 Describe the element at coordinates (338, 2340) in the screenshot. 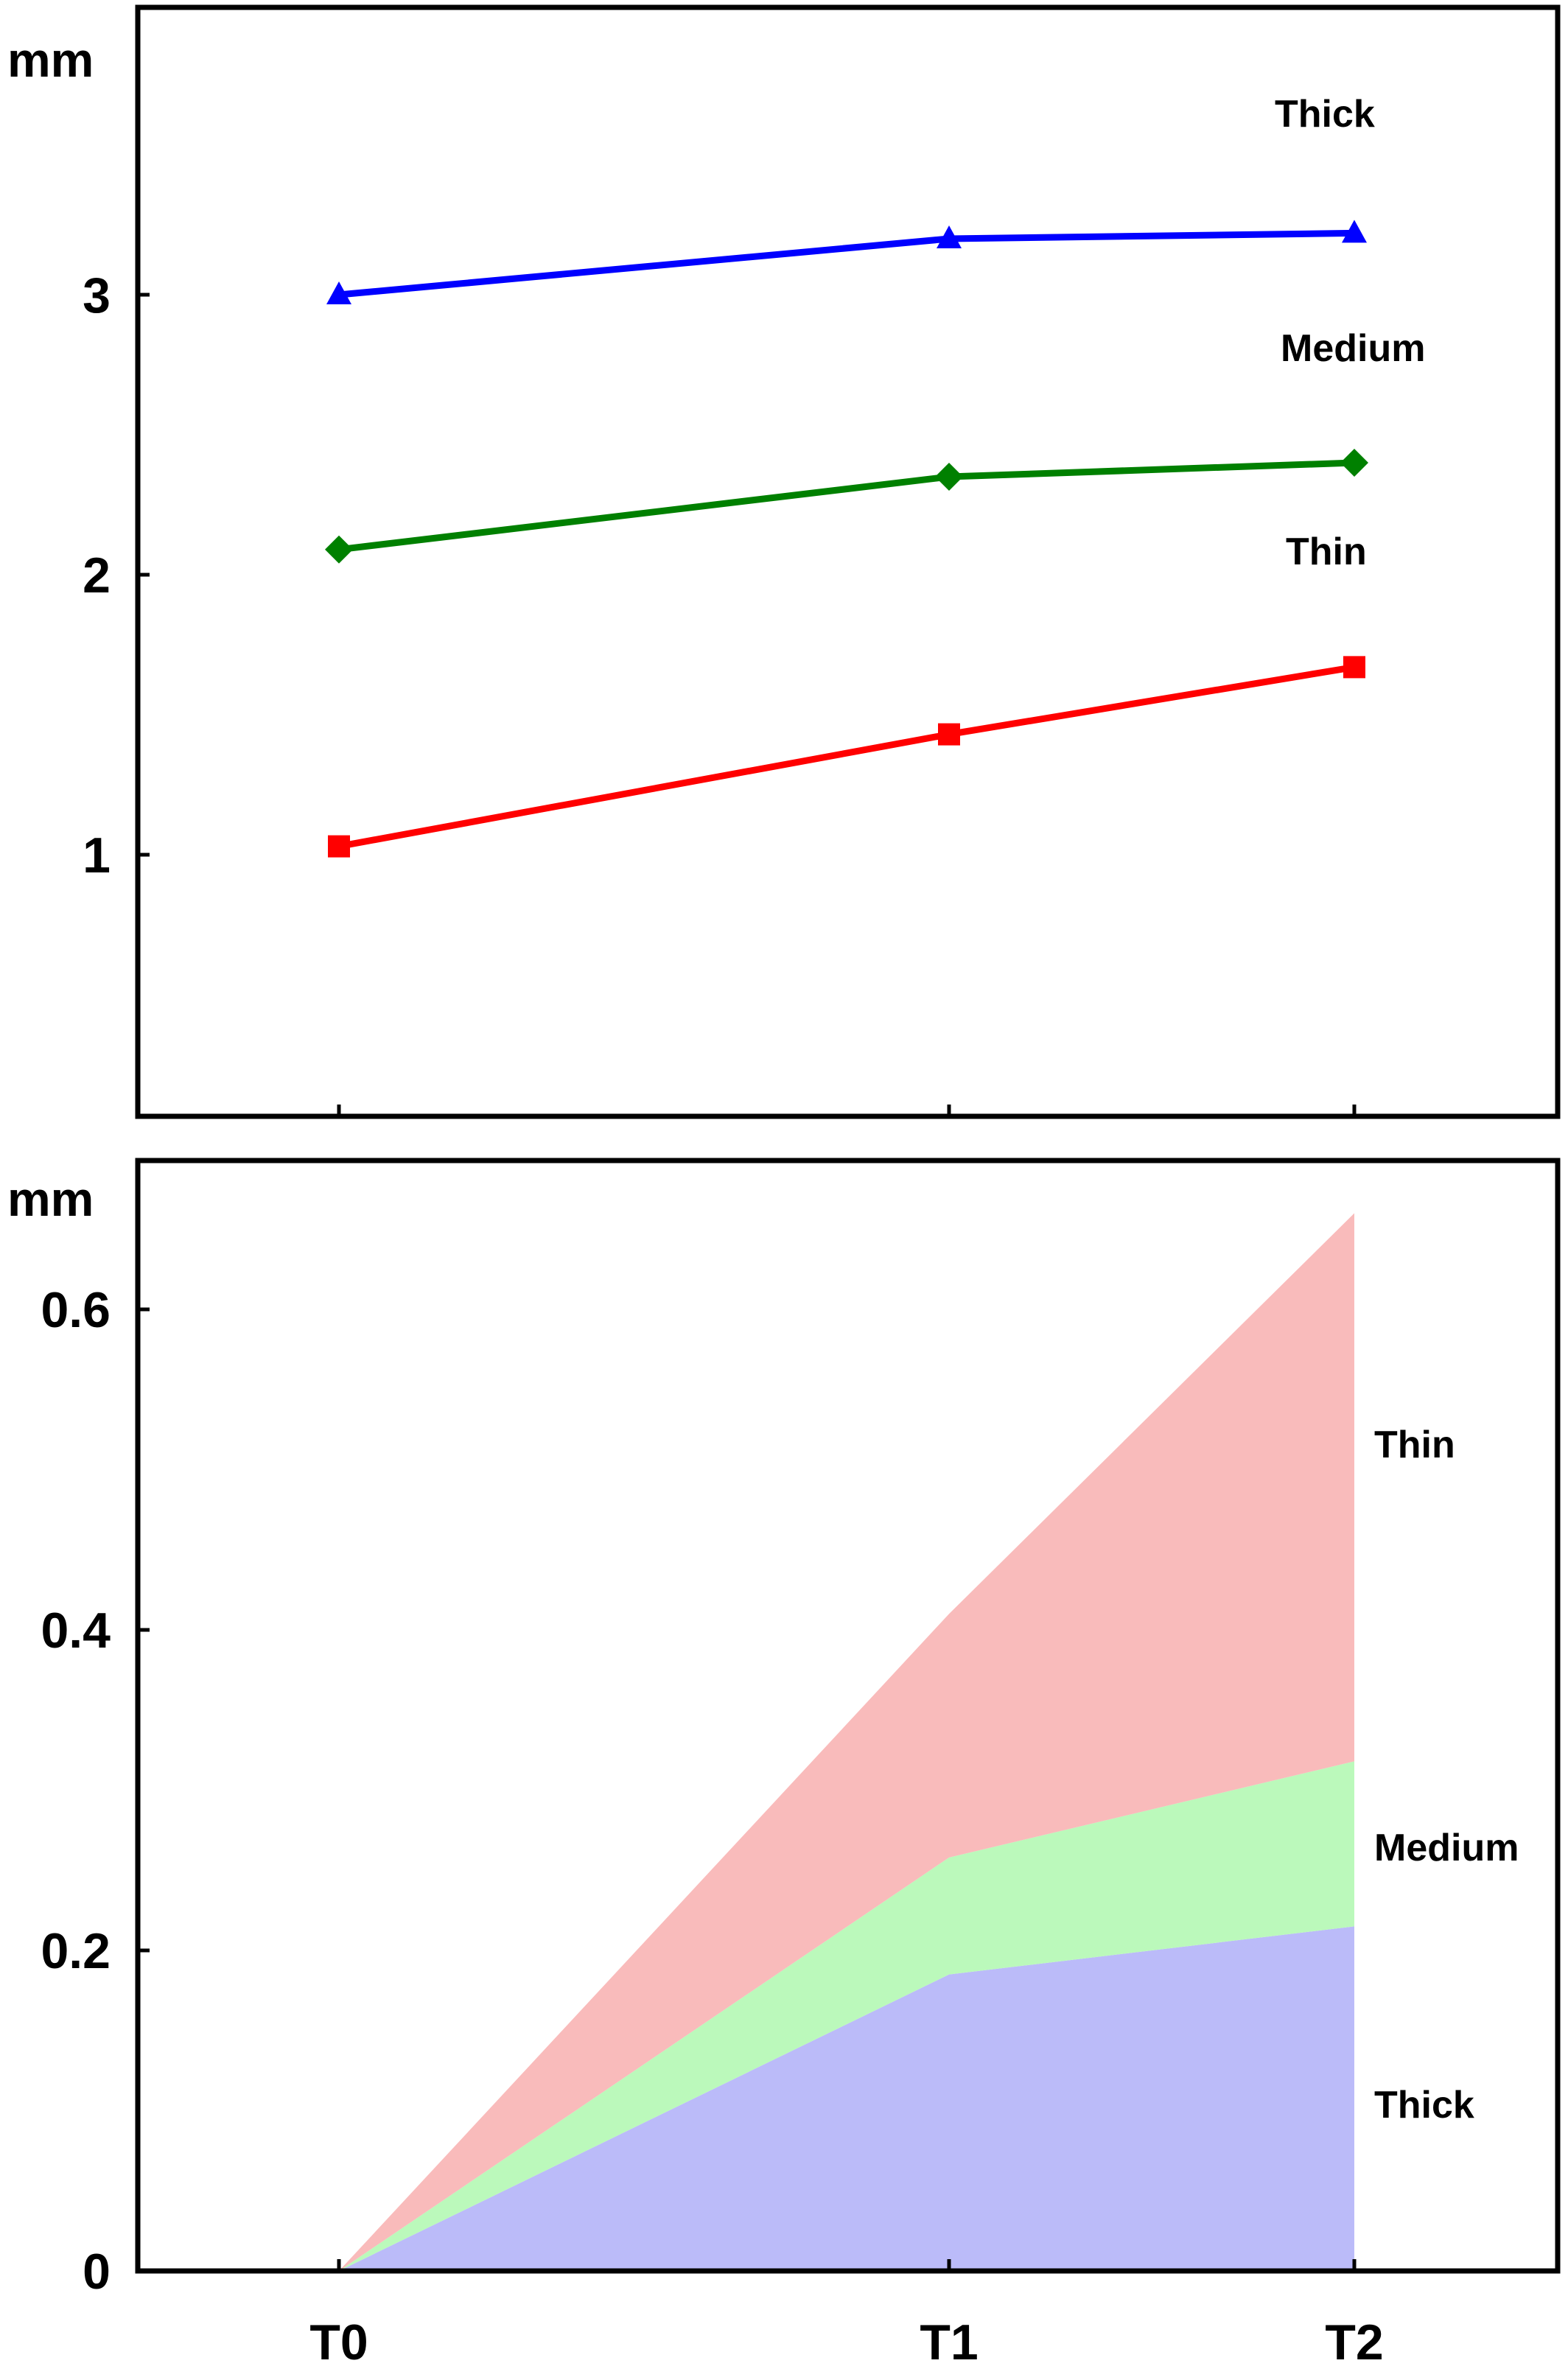

I see `x-tick-label-t0: T0` at that location.